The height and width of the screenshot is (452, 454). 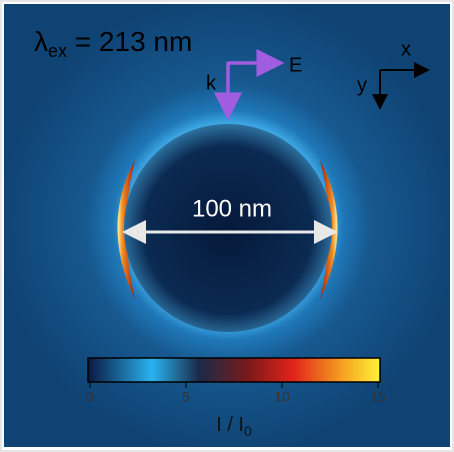 I want to click on subscript: ex, so click(x=57, y=51).